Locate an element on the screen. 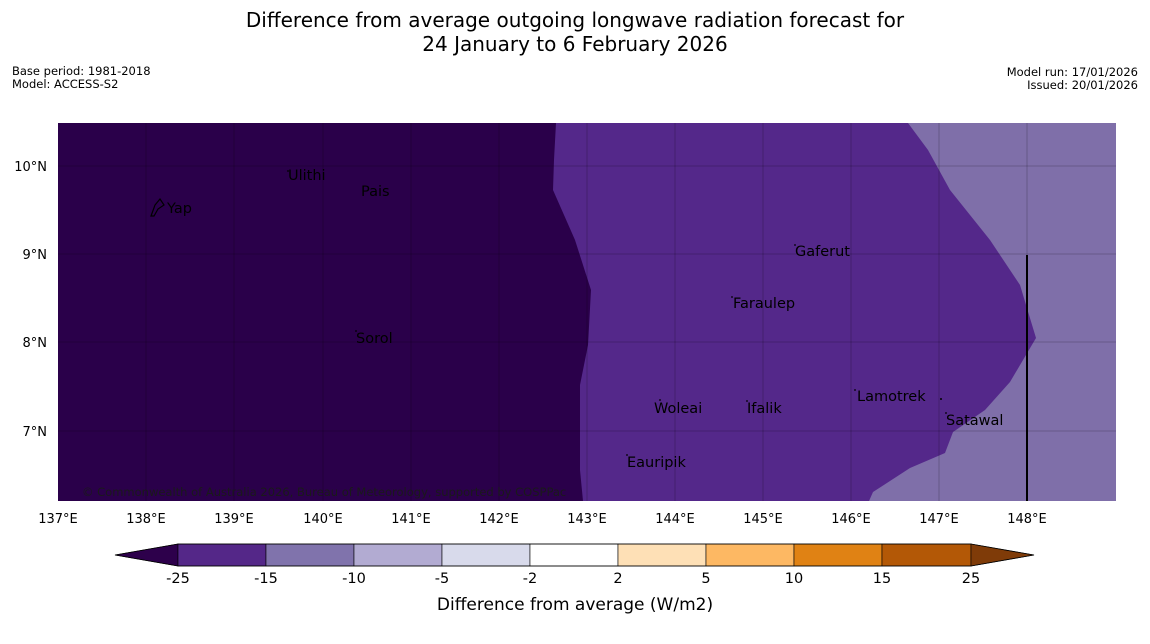  lon-tick-145: 145°E is located at coordinates (763, 519).